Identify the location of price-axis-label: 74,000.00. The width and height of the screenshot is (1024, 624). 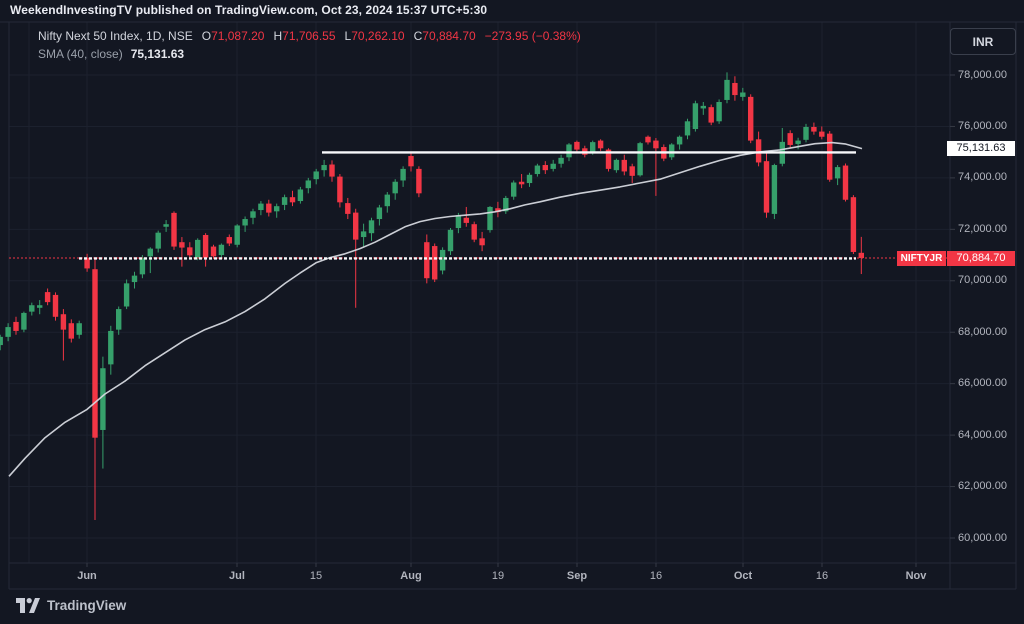
(982, 177).